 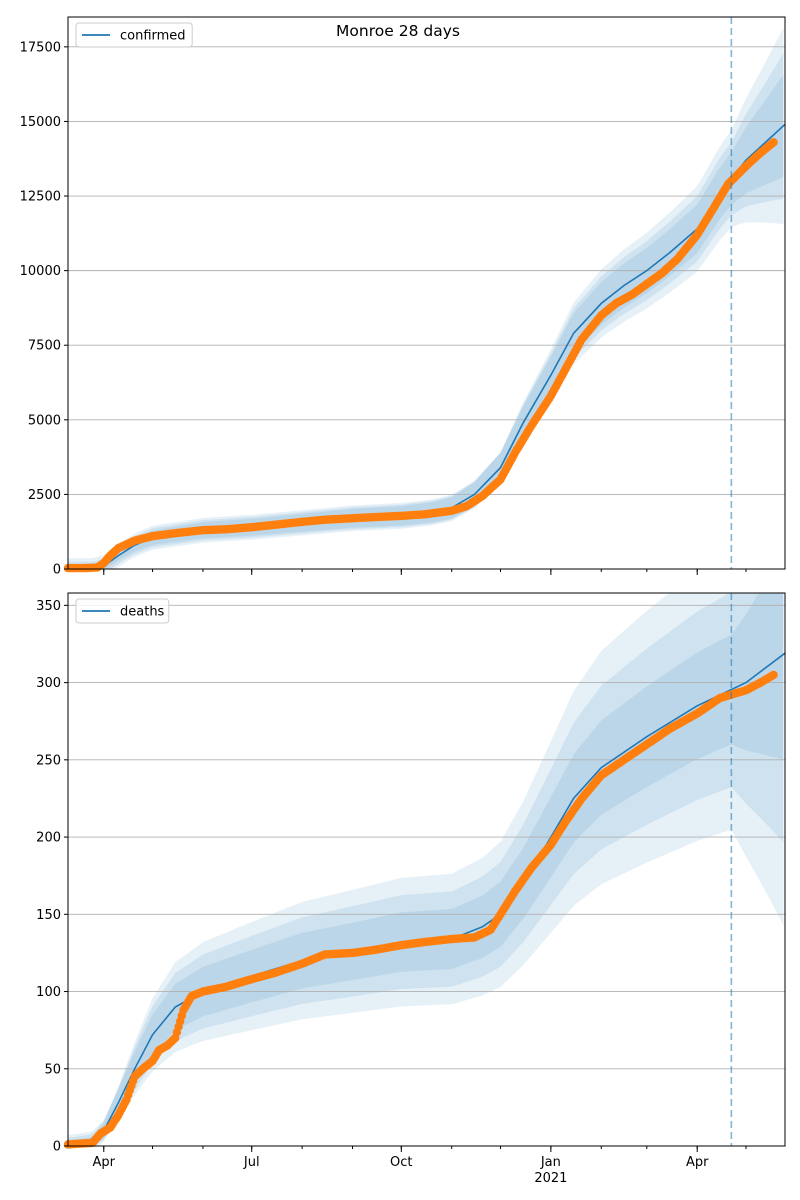 I want to click on y-tick-label: 15000, so click(x=40, y=122).